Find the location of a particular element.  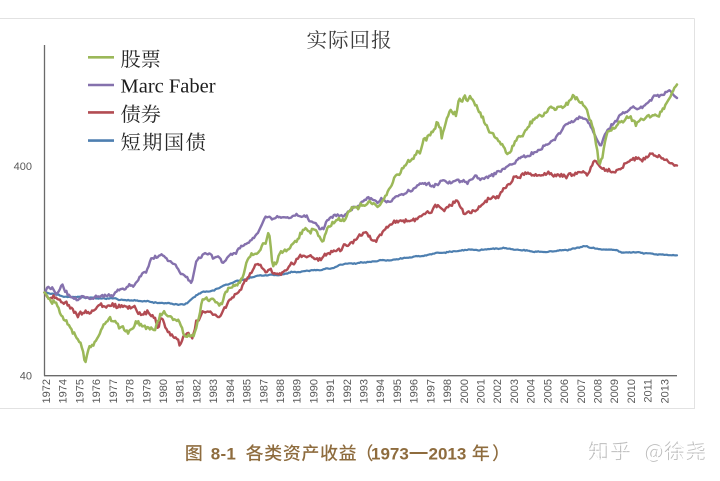

svg-text: 1993 is located at coordinates (365, 391).